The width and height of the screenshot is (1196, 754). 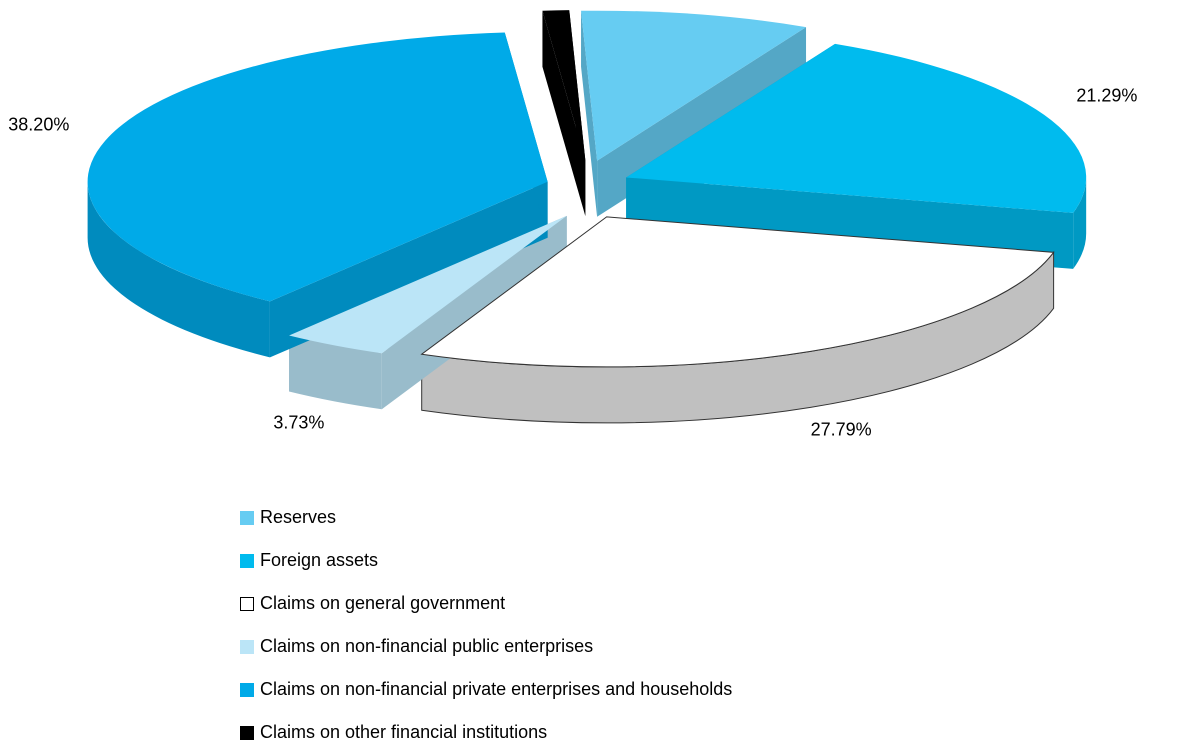 I want to click on data-label-4: 38.20%, so click(x=38, y=125).